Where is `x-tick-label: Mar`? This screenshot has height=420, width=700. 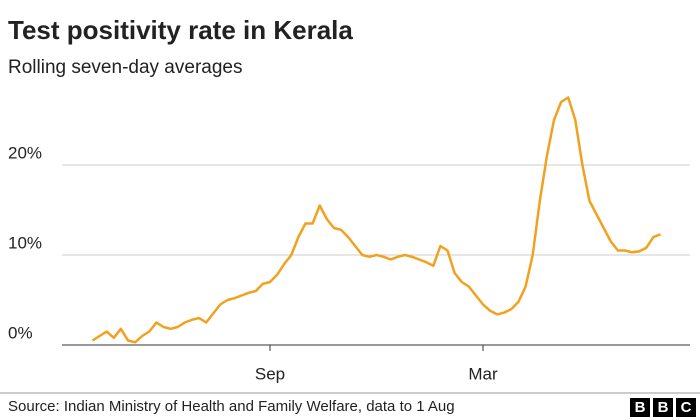
x-tick-label: Mar is located at coordinates (483, 373).